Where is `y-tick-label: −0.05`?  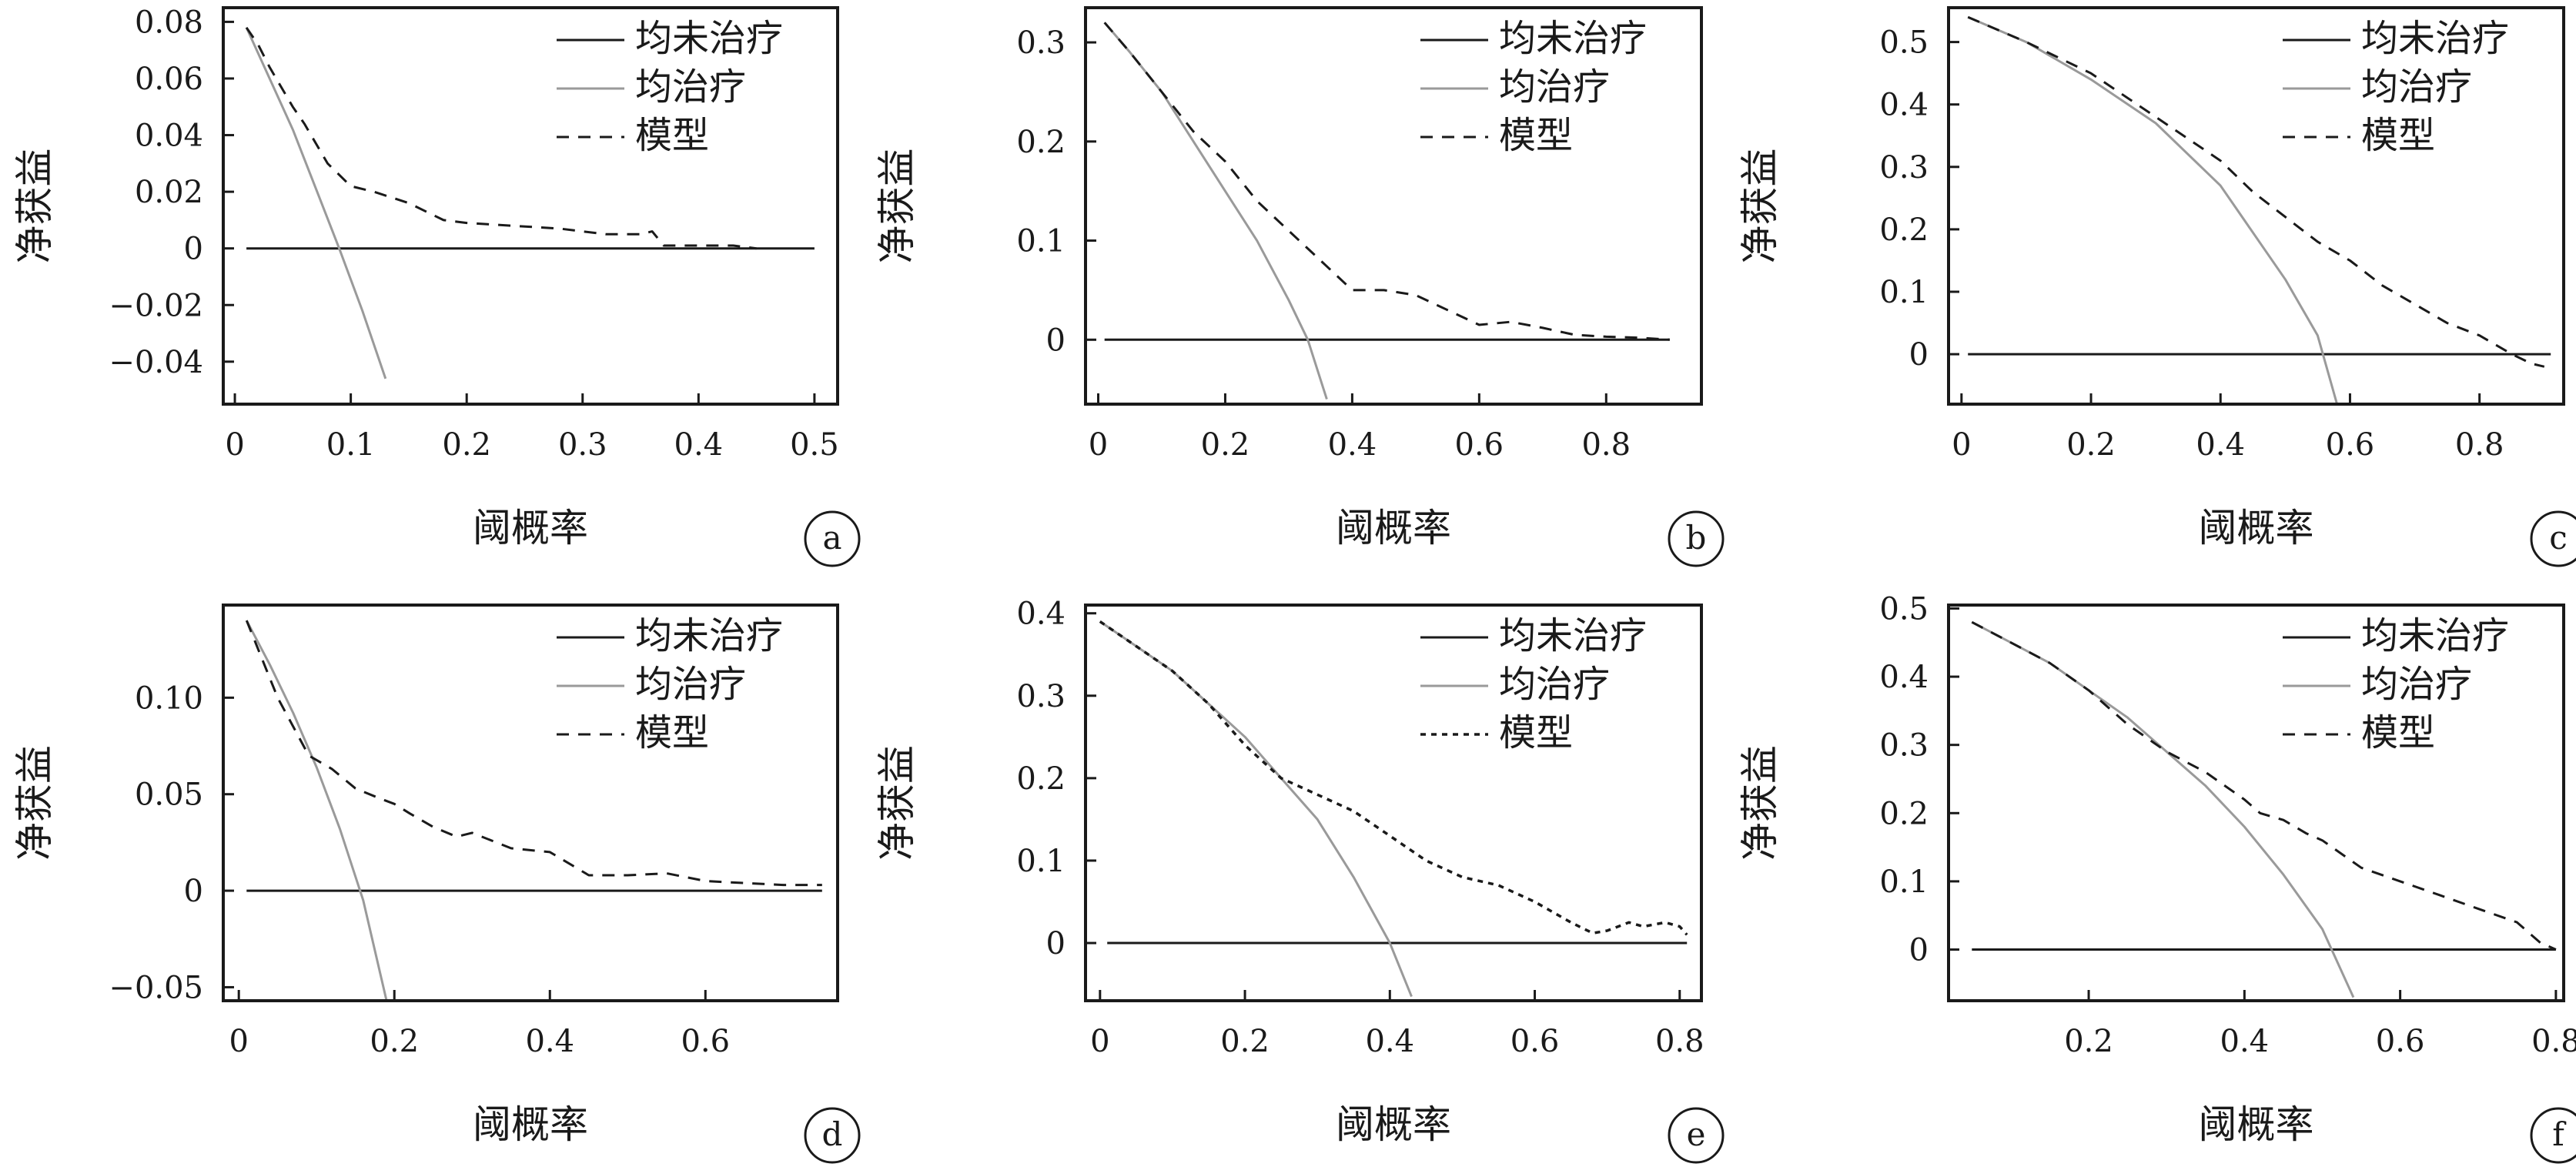 y-tick-label: −0.05 is located at coordinates (156, 988).